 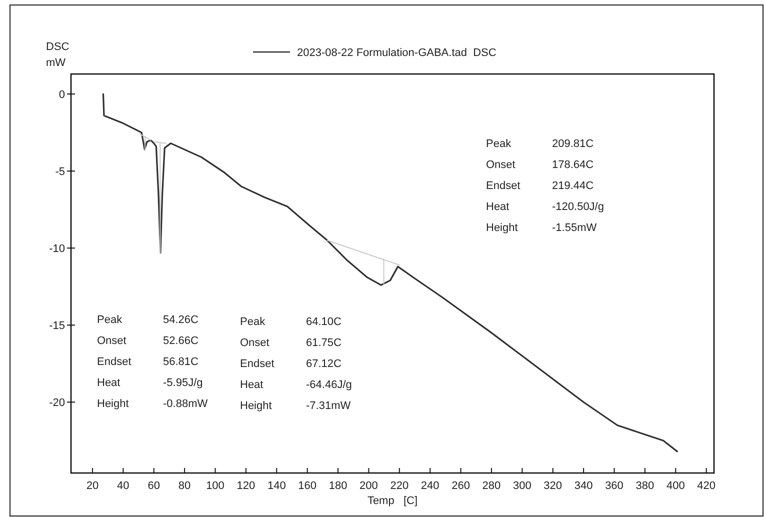 What do you see at coordinates (58, 55) in the screenshot?
I see `y-axis-title: DSC mW` at bounding box center [58, 55].